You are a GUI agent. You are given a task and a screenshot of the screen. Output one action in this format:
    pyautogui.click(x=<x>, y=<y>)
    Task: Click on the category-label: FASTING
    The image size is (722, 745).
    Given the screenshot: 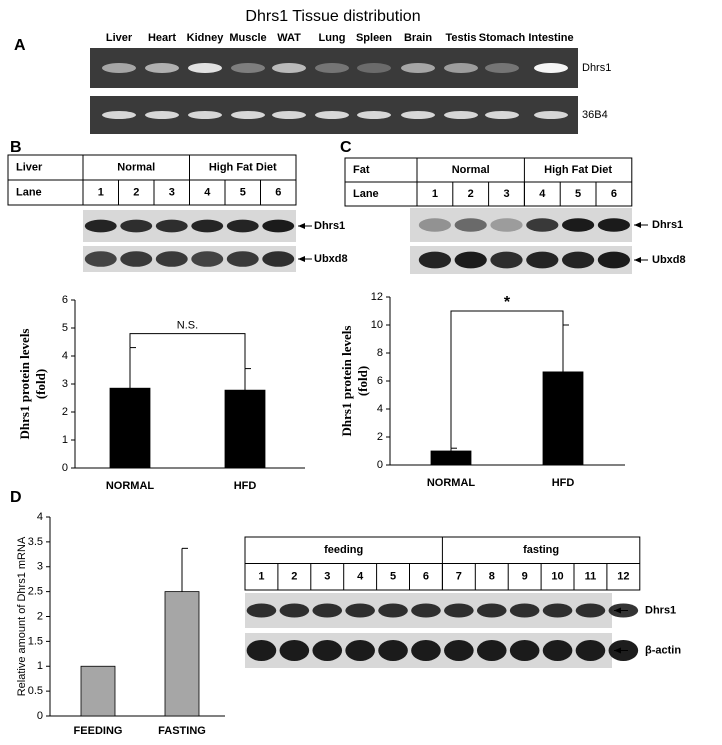 What is the action you would take?
    pyautogui.click(x=182, y=731)
    